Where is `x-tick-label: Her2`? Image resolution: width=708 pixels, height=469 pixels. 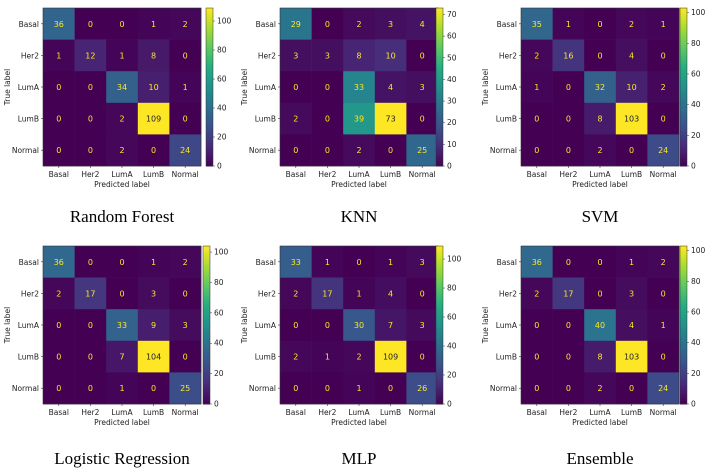
x-tick-label: Her2 is located at coordinates (568, 174).